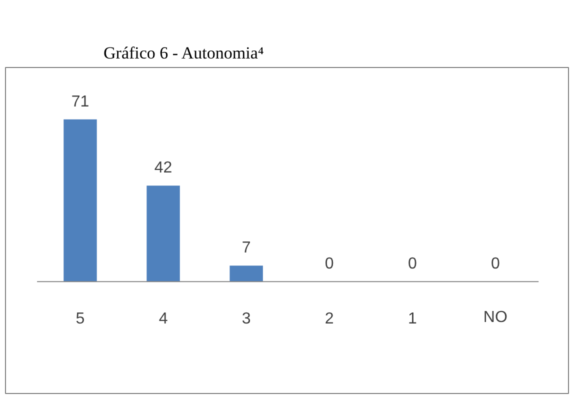  What do you see at coordinates (246, 319) in the screenshot?
I see `x-tick-label: 3` at bounding box center [246, 319].